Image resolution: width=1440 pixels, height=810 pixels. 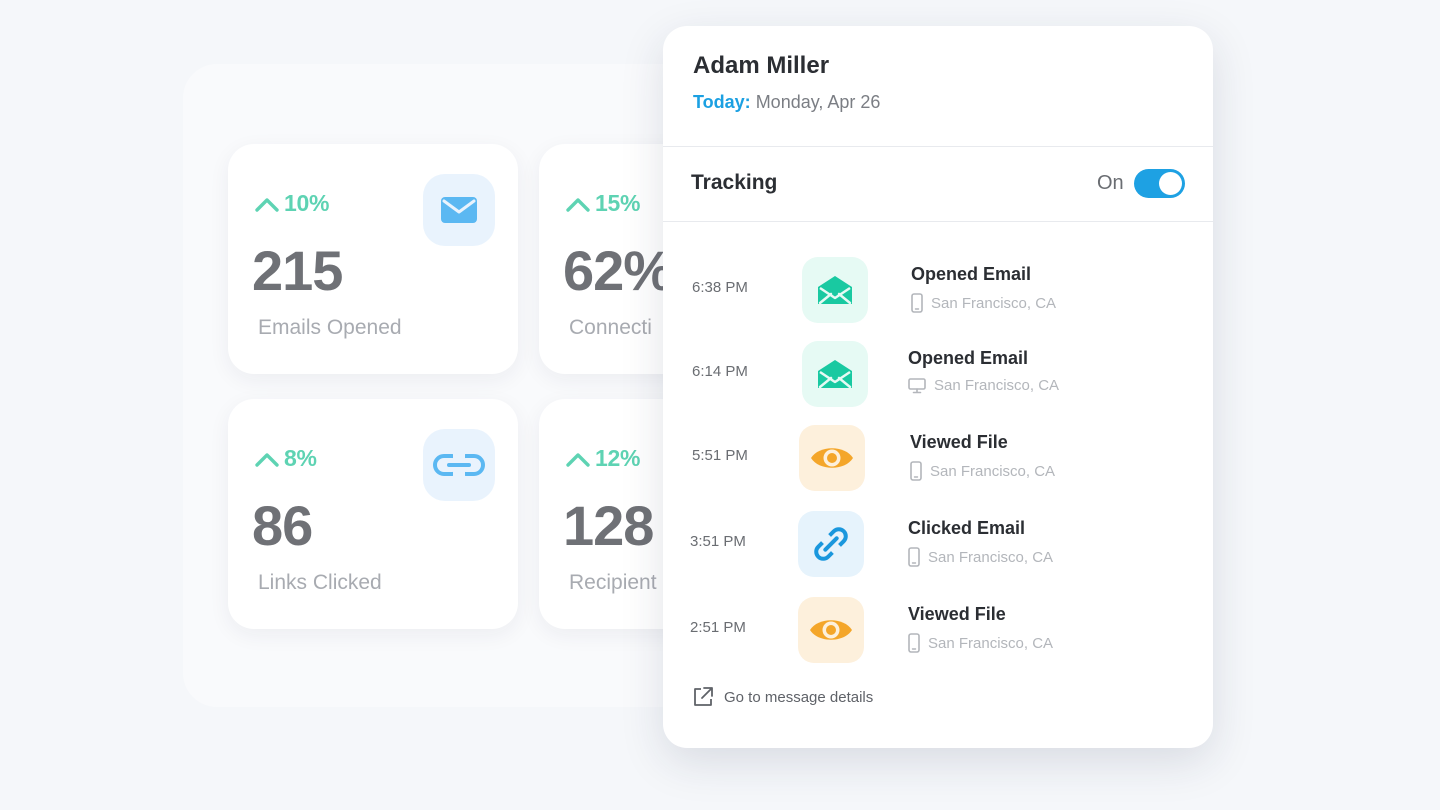 I want to click on trend-indicator: 8%, so click(x=285, y=458).